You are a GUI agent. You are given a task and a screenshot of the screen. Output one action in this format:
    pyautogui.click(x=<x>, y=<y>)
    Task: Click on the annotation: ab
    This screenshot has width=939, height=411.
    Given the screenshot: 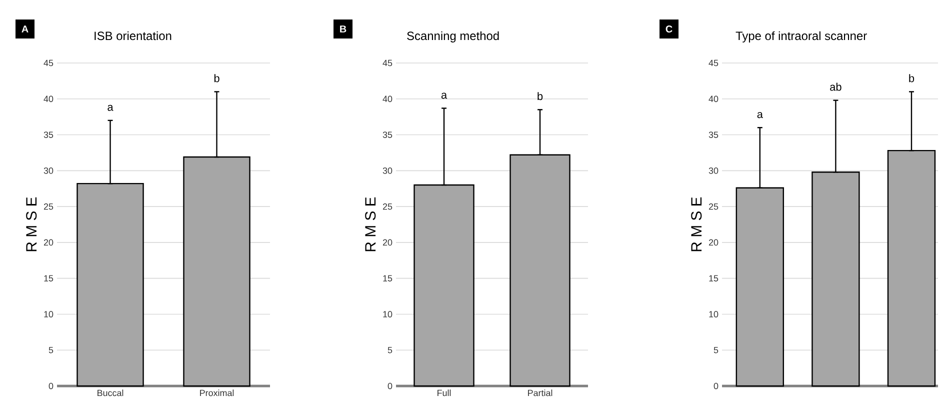 What is the action you would take?
    pyautogui.click(x=836, y=86)
    